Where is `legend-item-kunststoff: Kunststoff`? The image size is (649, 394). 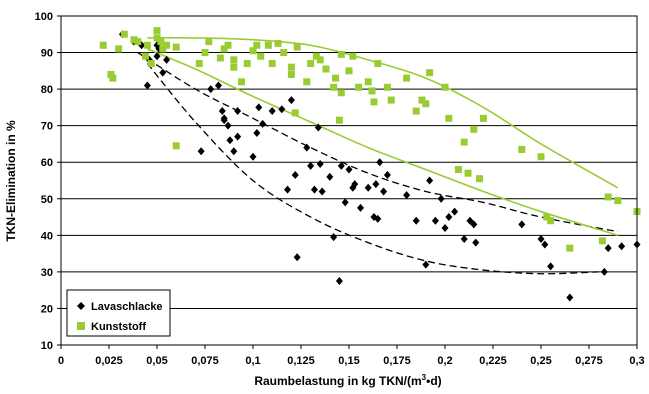 legend-item-kunststoff: Kunststoff is located at coordinates (111, 327).